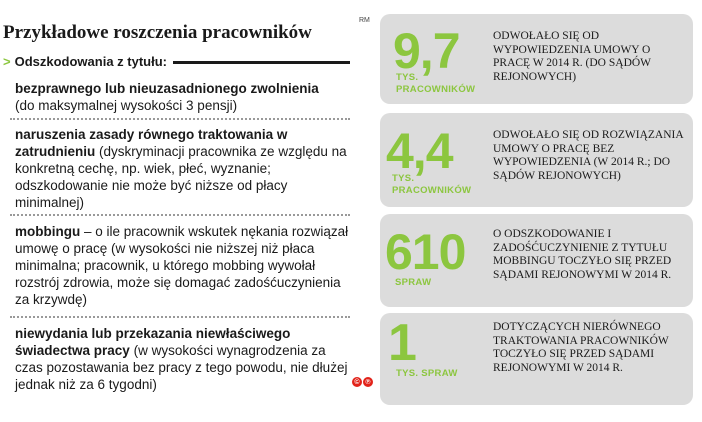 Image resolution: width=702 pixels, height=422 pixels. I want to click on rm-mark: RM, so click(364, 20).